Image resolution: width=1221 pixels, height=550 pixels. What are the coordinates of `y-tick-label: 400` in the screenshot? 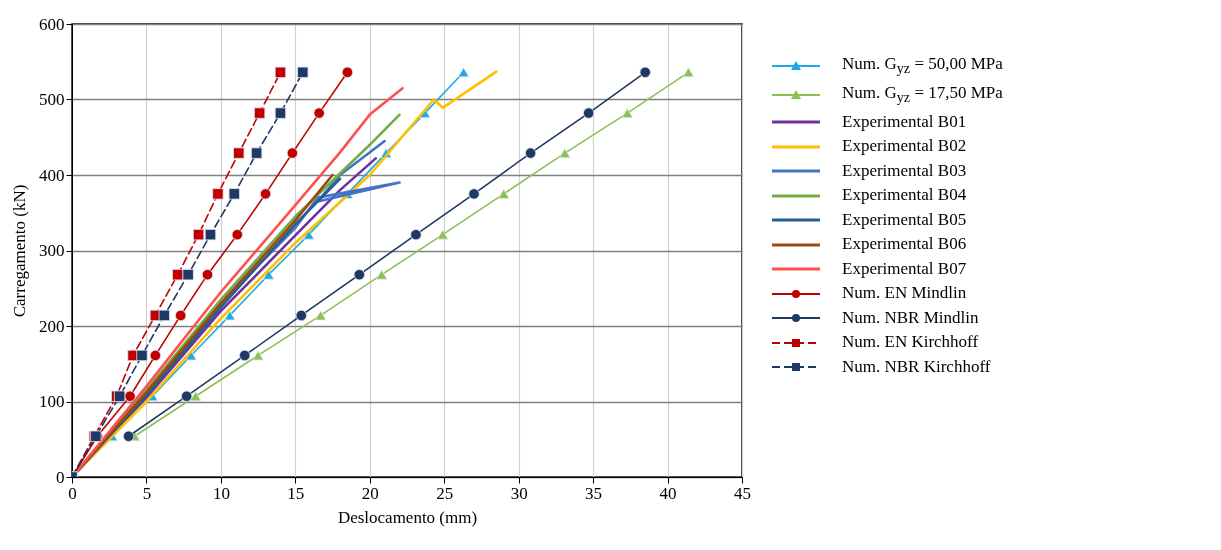 It's located at (52, 175).